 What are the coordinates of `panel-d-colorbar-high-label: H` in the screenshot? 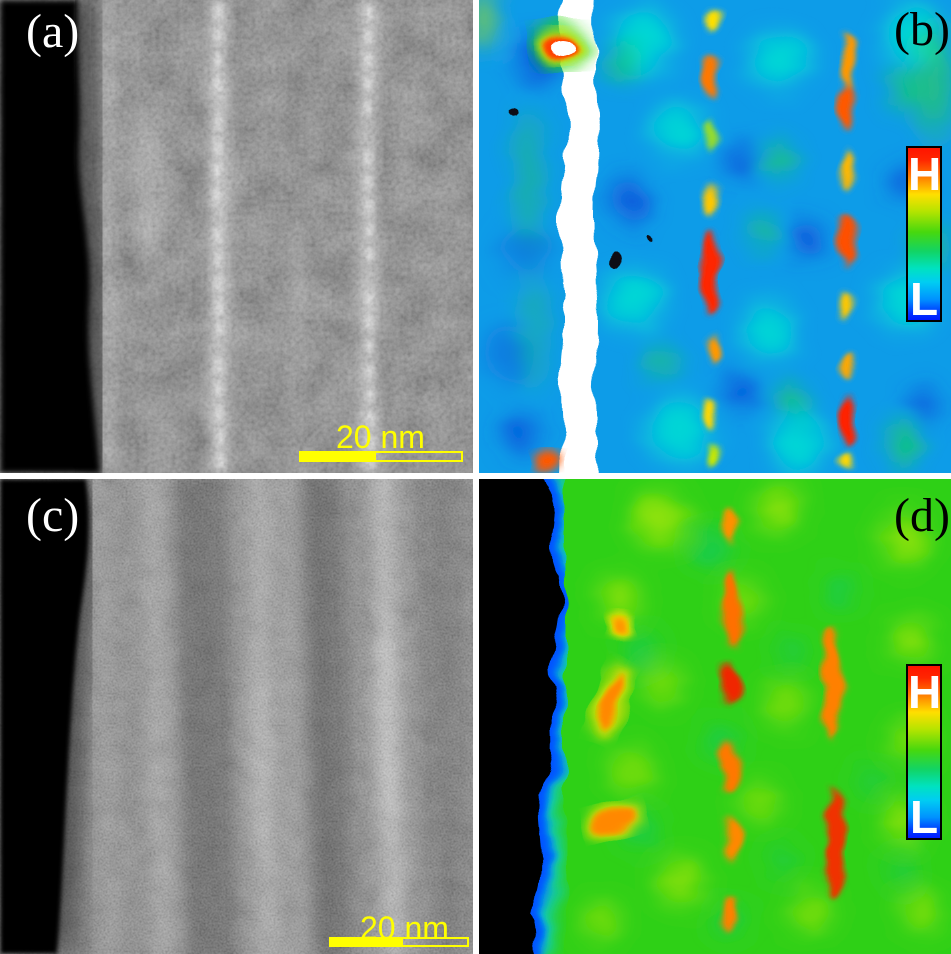 It's located at (925, 692).